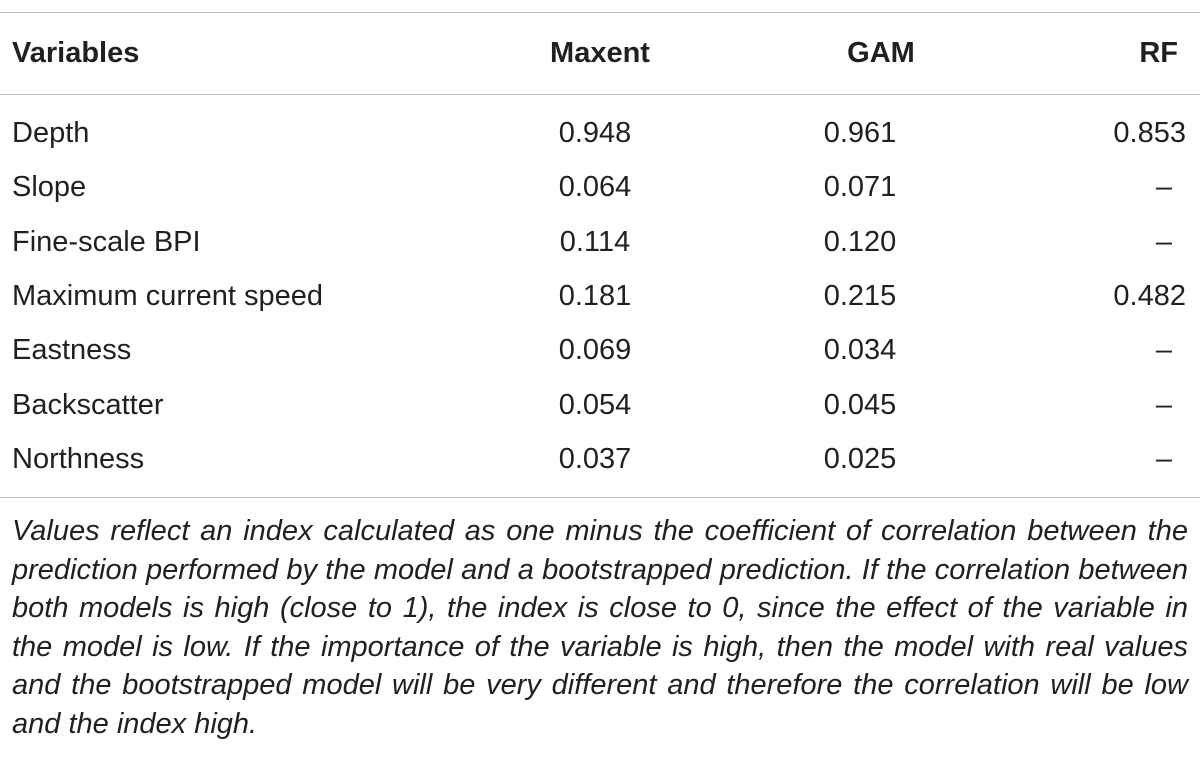 The width and height of the screenshot is (1200, 775). What do you see at coordinates (600, 53) in the screenshot?
I see `header-maxent: Maxent` at bounding box center [600, 53].